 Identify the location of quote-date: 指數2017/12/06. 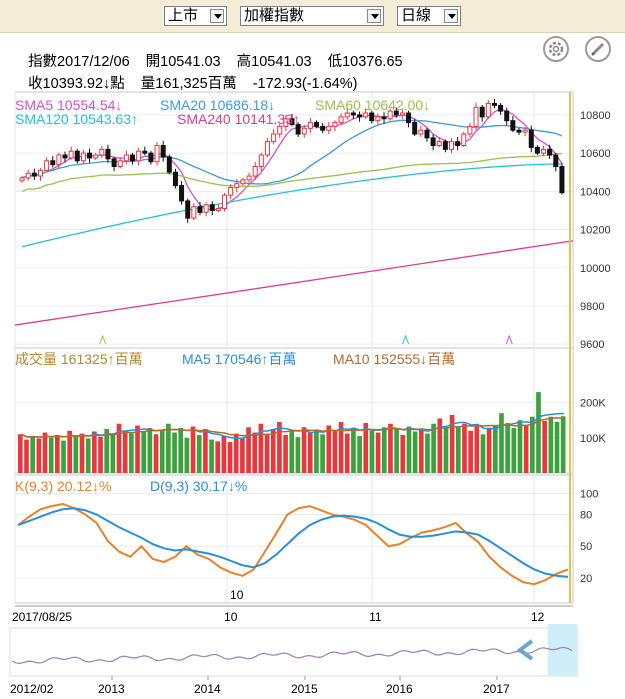
(79, 62).